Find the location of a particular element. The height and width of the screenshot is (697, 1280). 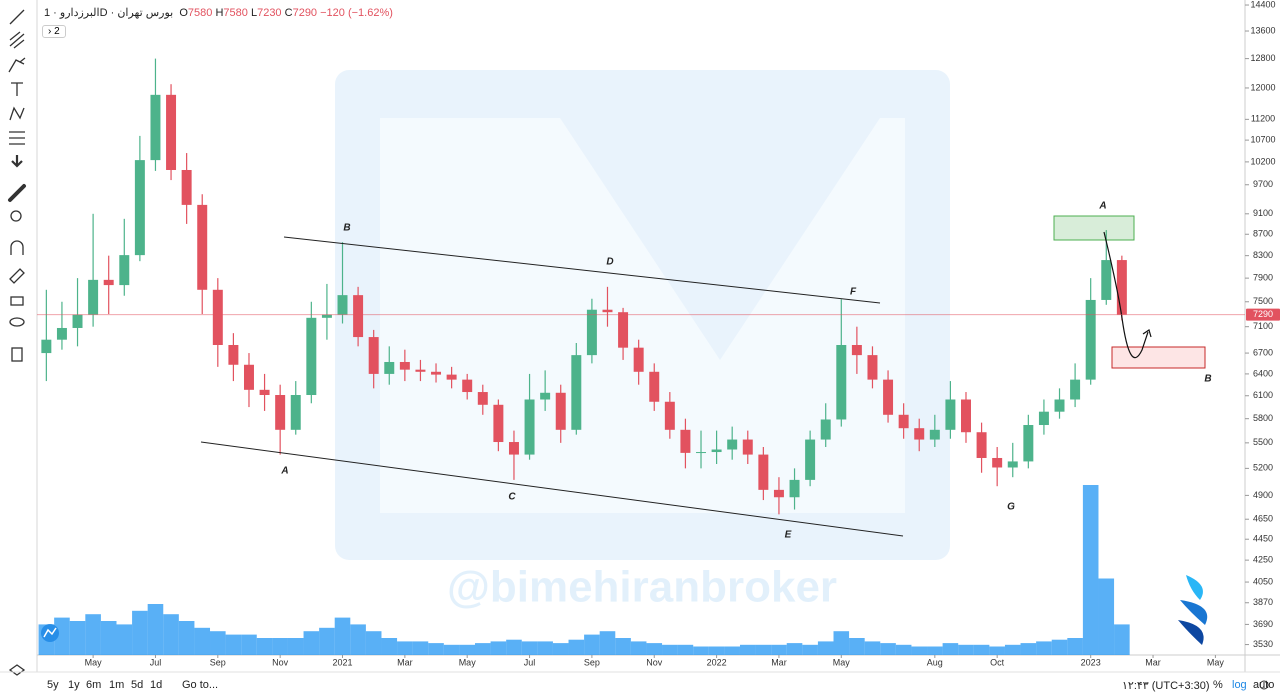

range-button: 6m is located at coordinates (94, 685).